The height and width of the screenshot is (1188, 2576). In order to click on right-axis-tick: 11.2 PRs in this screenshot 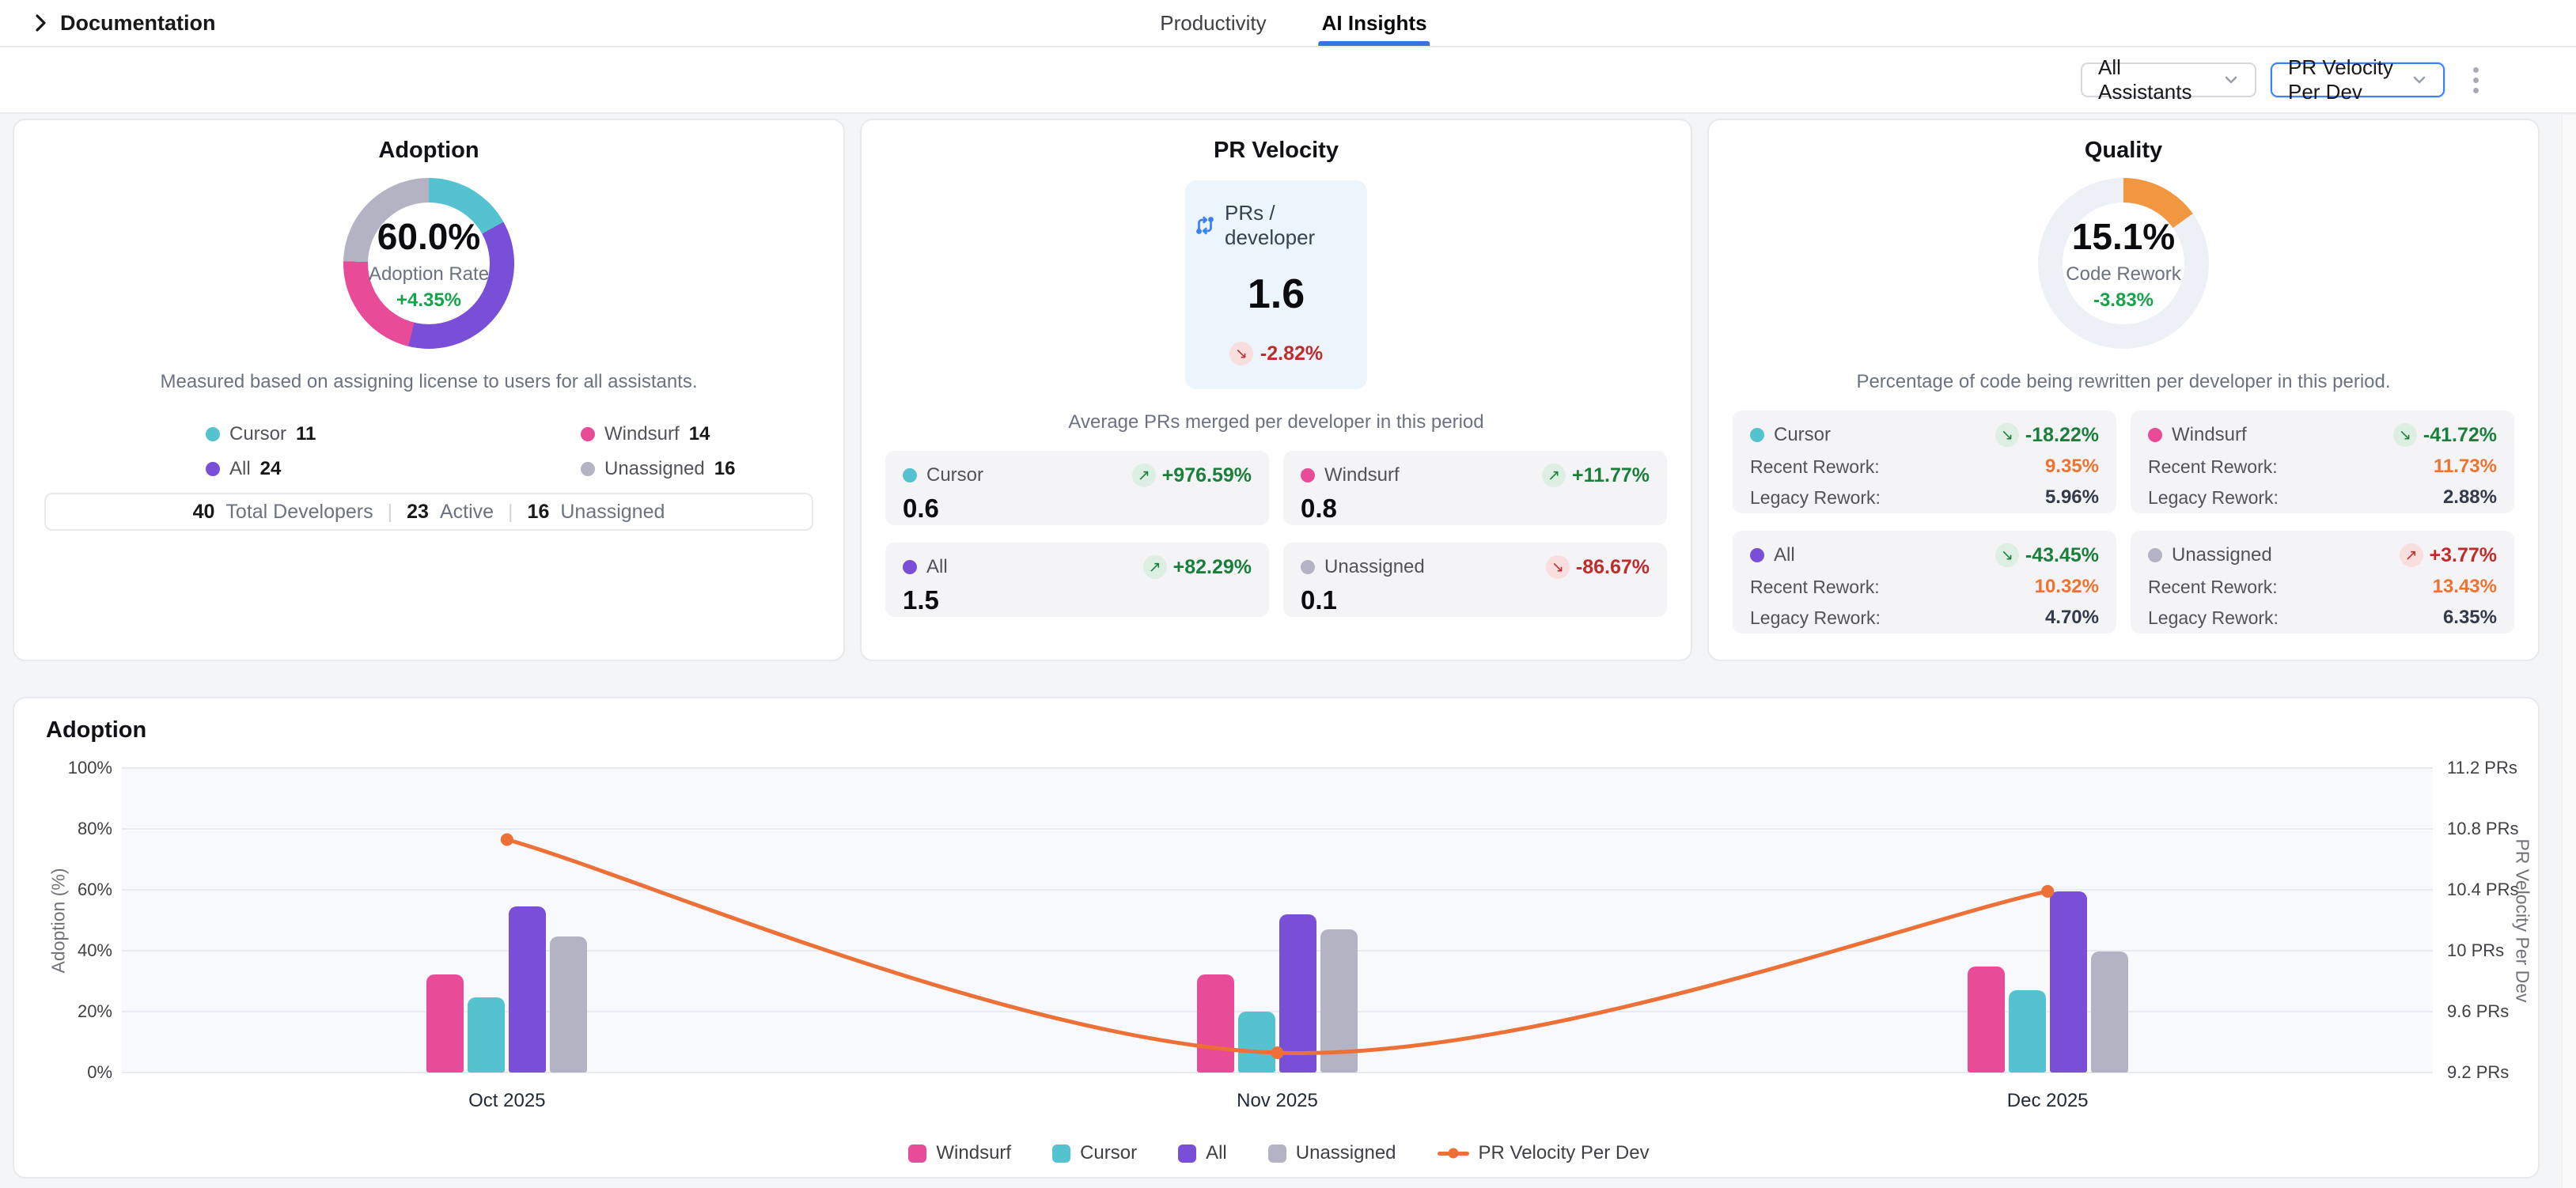, I will do `click(2482, 767)`.